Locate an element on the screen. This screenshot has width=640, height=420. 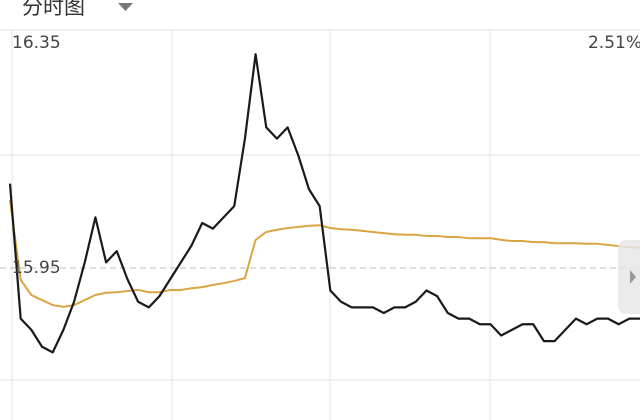
chart-title: 分时图 is located at coordinates (53, 9).